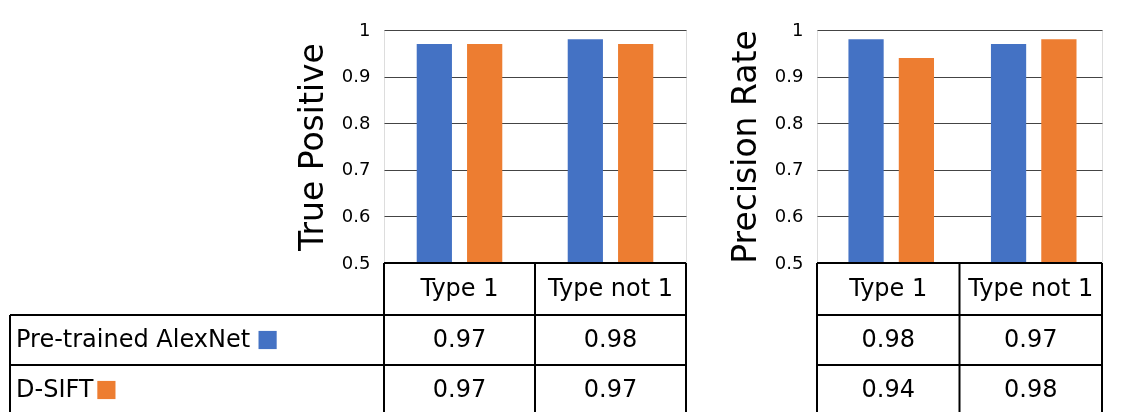 The width and height of the screenshot is (1123, 412). Describe the element at coordinates (311, 147) in the screenshot. I see `y-axis-title: True Positive` at that location.